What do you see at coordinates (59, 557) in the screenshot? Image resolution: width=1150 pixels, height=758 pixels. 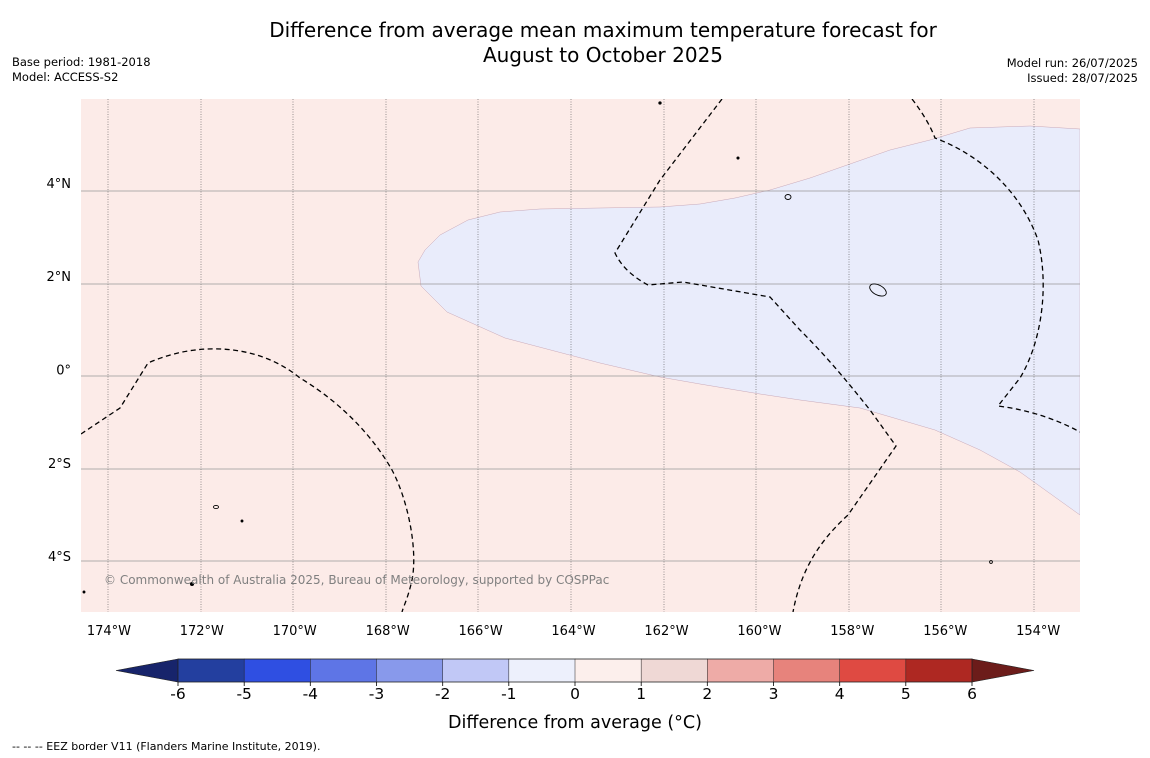 I see `lat-tick-label: 4°S` at bounding box center [59, 557].